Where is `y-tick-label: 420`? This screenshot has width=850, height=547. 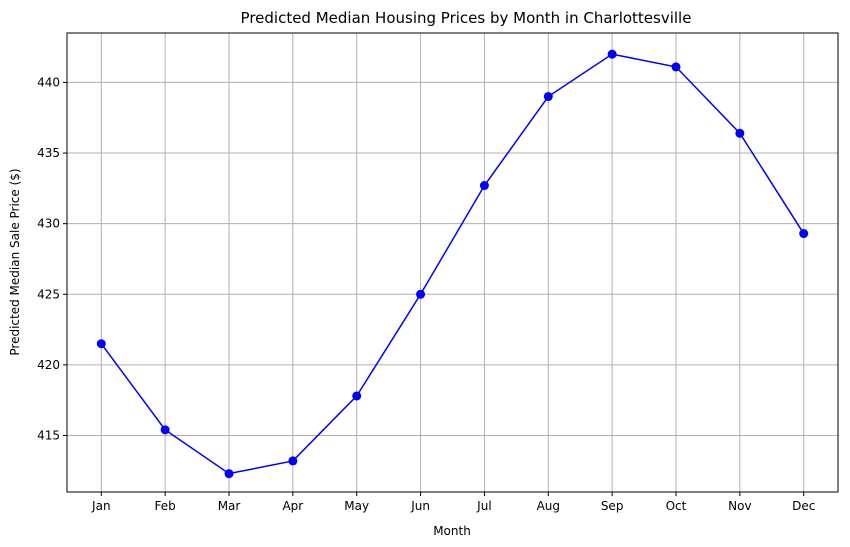 y-tick-label: 420 is located at coordinates (48, 365).